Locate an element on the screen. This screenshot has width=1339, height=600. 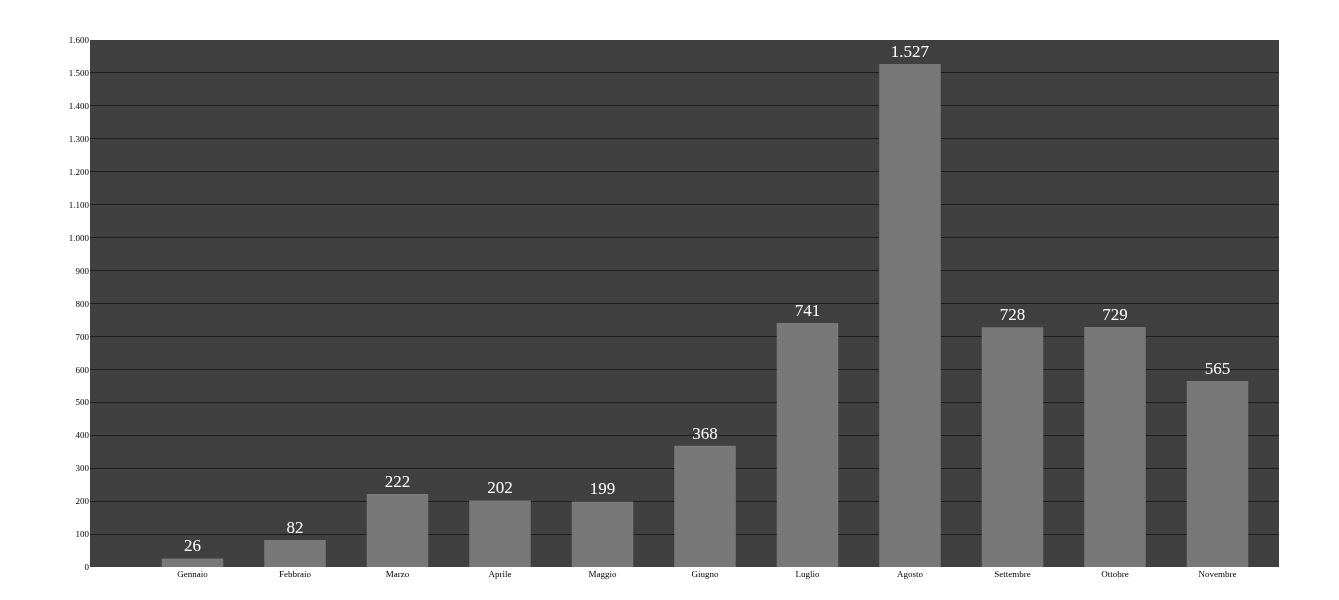
data-label: 82 is located at coordinates (295, 527).